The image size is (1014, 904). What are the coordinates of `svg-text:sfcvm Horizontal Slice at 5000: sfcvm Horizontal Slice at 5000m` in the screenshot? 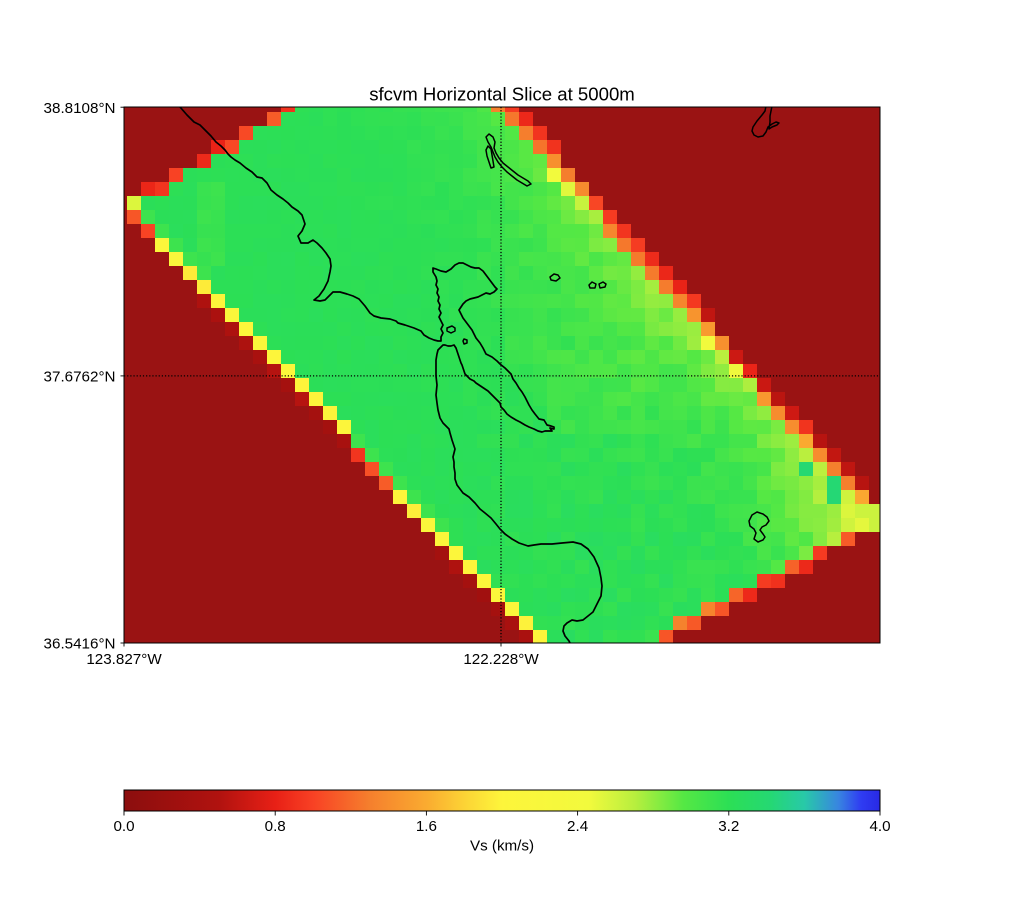 It's located at (502, 93).